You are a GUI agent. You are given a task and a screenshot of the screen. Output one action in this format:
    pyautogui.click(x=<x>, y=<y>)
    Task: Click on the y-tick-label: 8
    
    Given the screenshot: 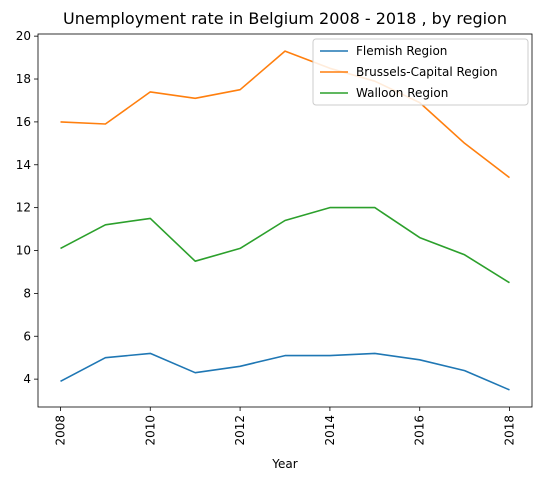 What is the action you would take?
    pyautogui.click(x=27, y=293)
    